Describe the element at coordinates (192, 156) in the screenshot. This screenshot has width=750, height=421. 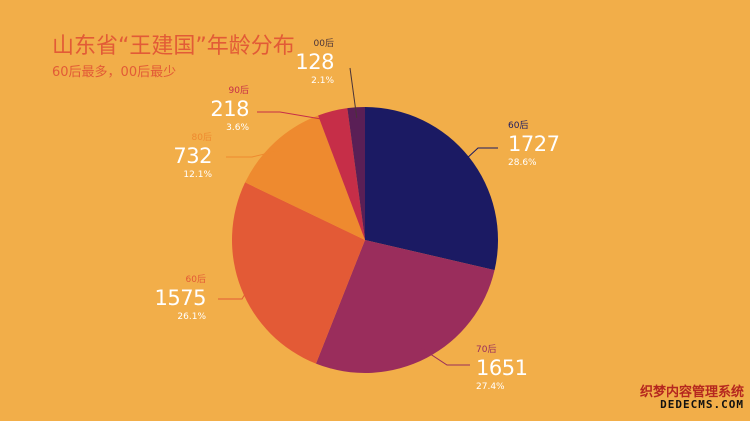
I see `slice-value: 732` at that location.